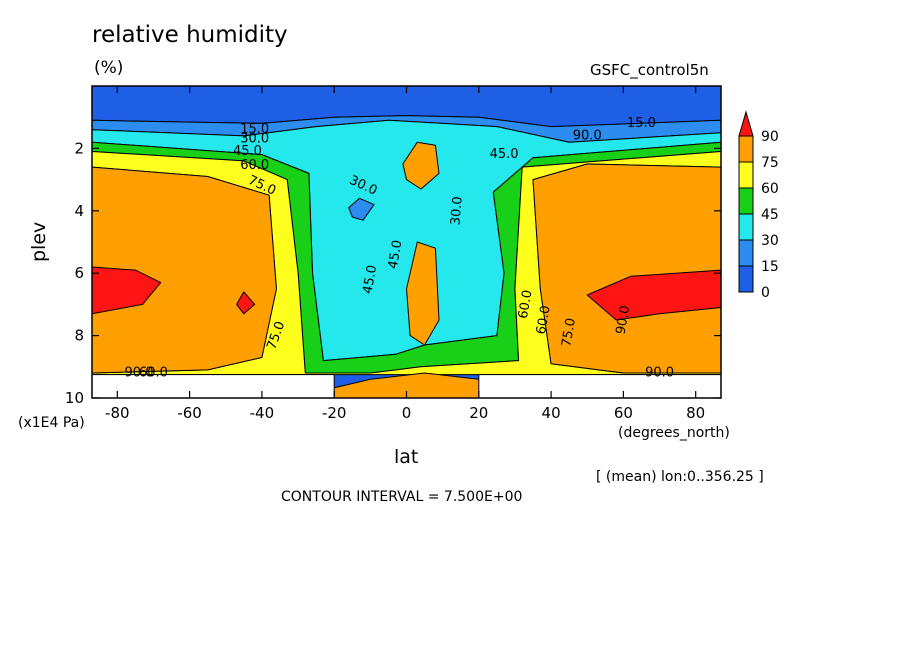  What do you see at coordinates (765, 293) in the screenshot?
I see `colorbar-label: 0` at bounding box center [765, 293].